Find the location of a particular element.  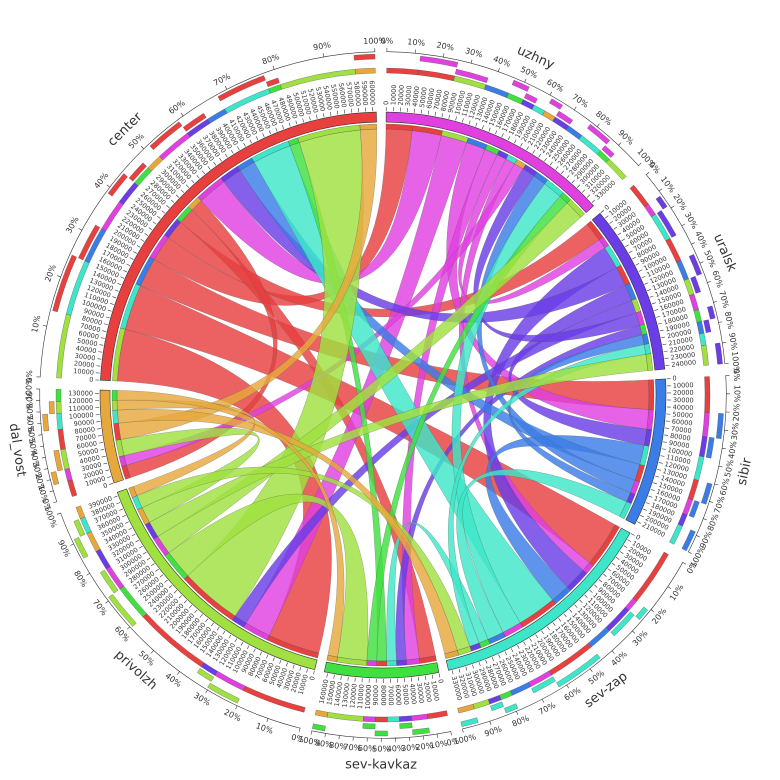

tick-label: 560000 is located at coordinates (342, 95).